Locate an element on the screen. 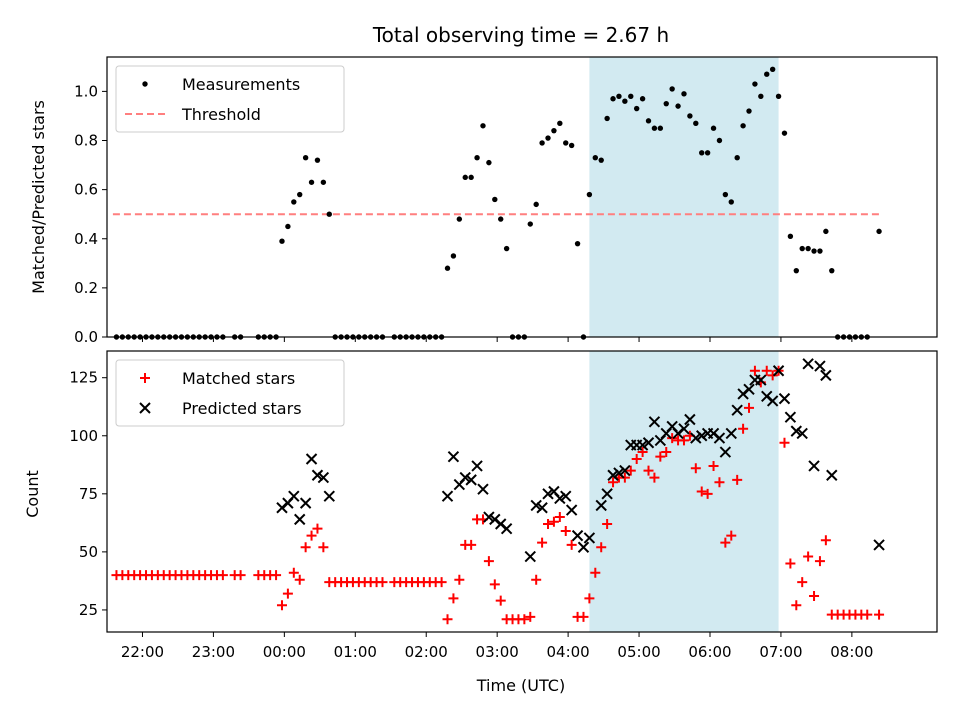  x-tick-label: 00:00 is located at coordinates (284, 652).